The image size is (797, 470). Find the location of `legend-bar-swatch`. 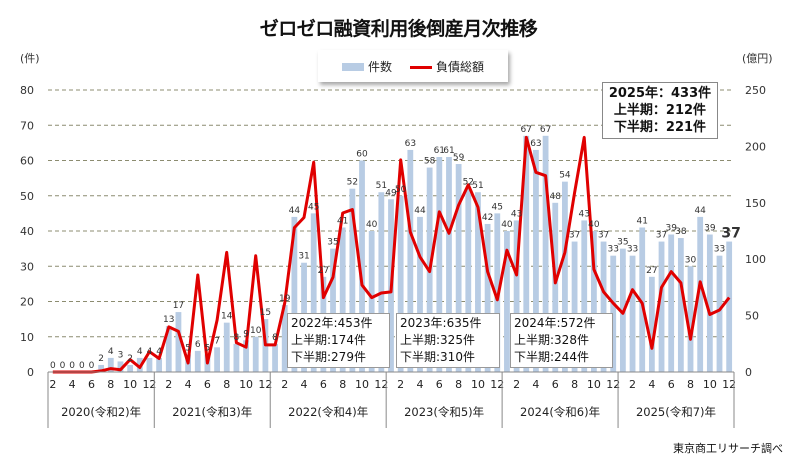

legend-bar-swatch is located at coordinates (352, 67).